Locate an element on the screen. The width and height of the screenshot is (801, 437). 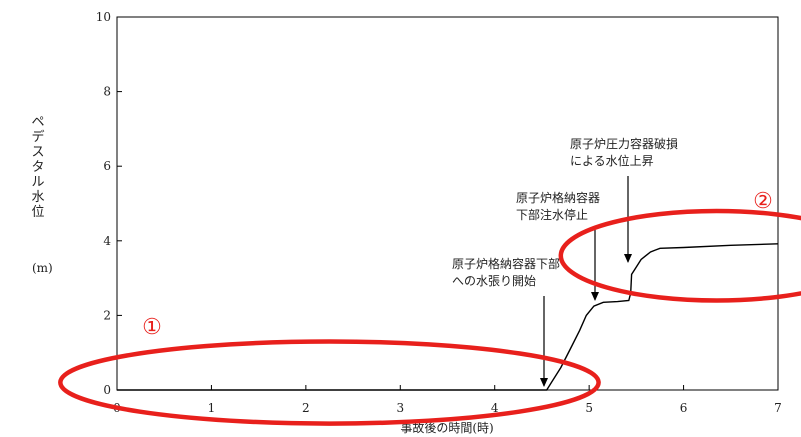
y-axis-label-char: 水 is located at coordinates (37, 197).